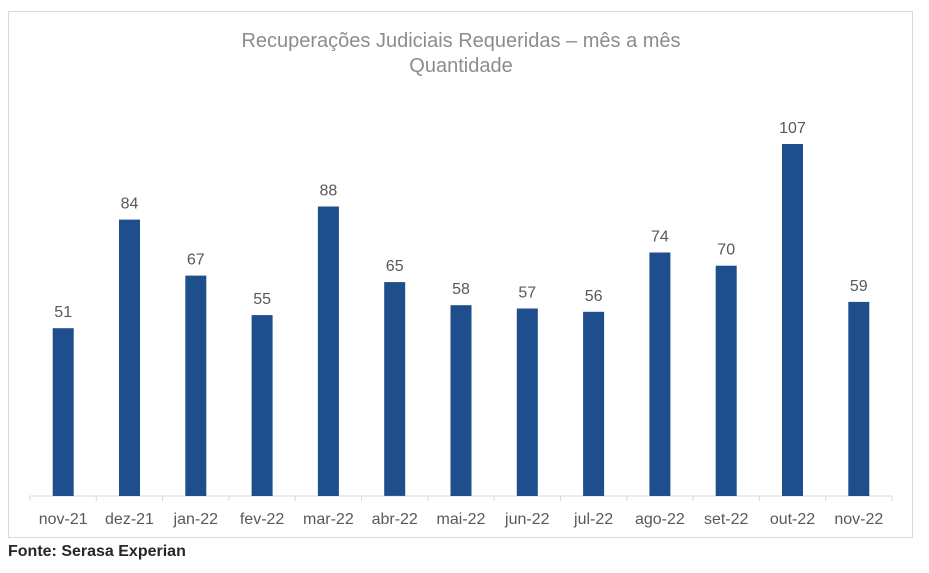 The height and width of the screenshot is (573, 929). What do you see at coordinates (859, 286) in the screenshot?
I see `data-label-nov-22: 59` at bounding box center [859, 286].